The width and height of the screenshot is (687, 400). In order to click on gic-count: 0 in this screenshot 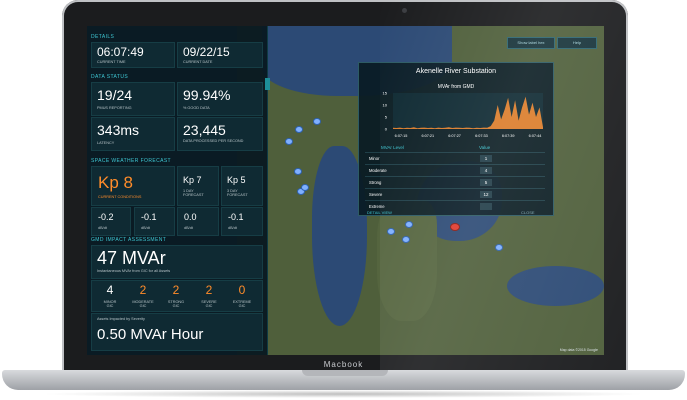, I will do `click(242, 290)`.